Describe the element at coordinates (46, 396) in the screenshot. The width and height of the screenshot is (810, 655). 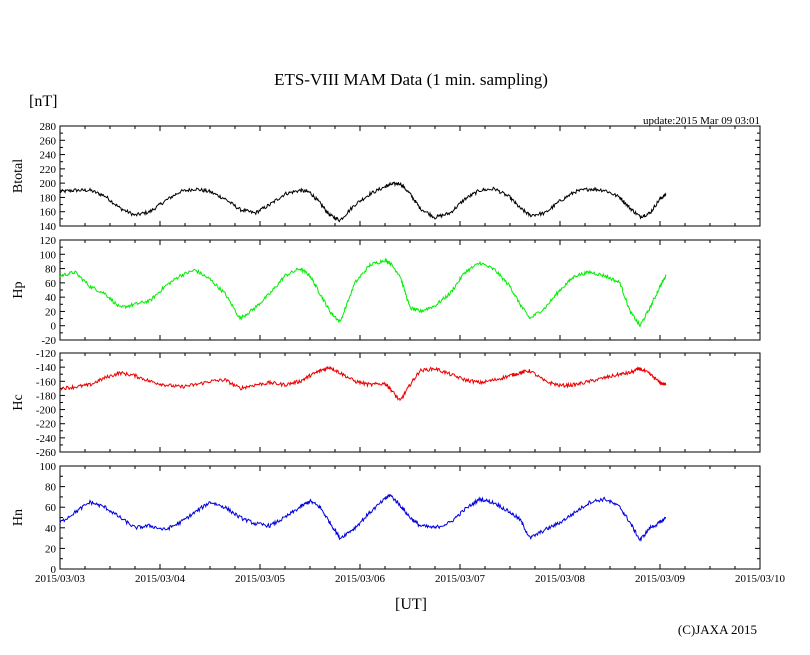
I see `y-tick-label: -180` at that location.